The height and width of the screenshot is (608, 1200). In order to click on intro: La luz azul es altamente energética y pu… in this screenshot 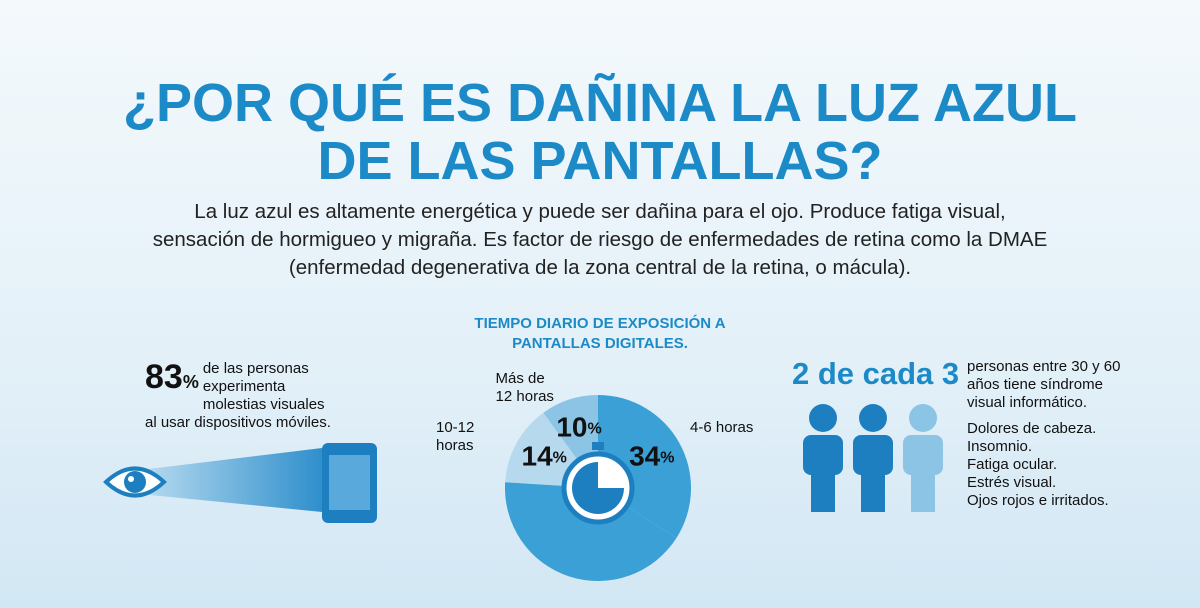, I will do `click(600, 239)`.